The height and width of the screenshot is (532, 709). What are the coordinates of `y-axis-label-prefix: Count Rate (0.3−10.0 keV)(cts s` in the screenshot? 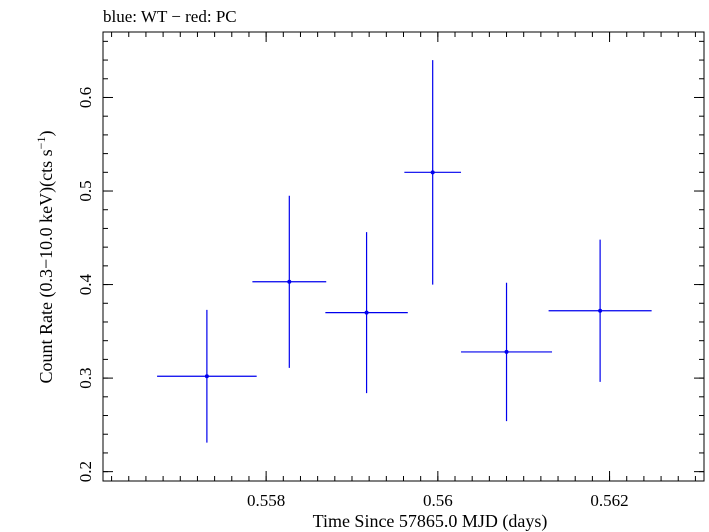 It's located at (46, 266).